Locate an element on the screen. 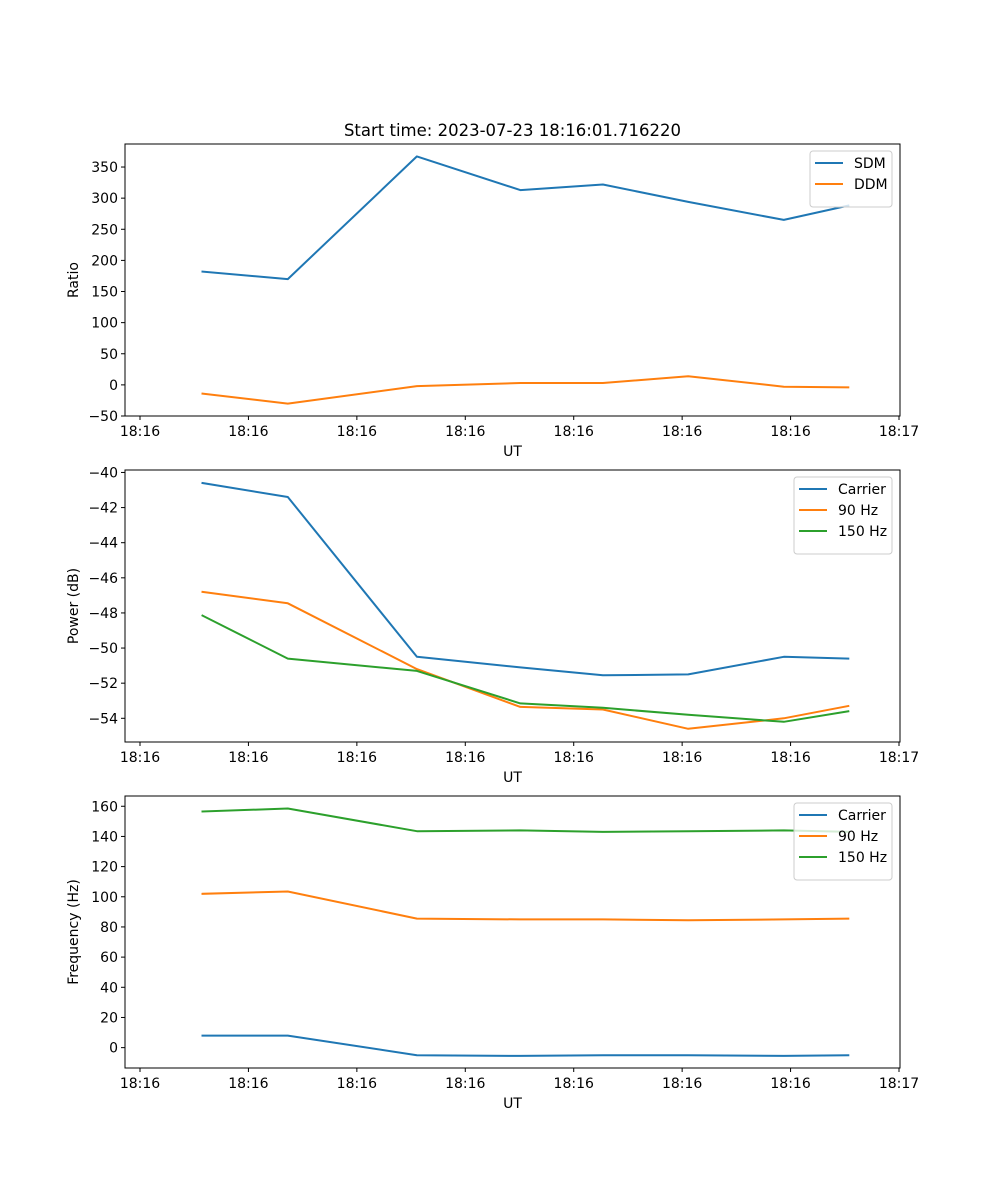 Image resolution: width=1000 pixels, height=1200 pixels. legend: SDM DDM is located at coordinates (851, 179).